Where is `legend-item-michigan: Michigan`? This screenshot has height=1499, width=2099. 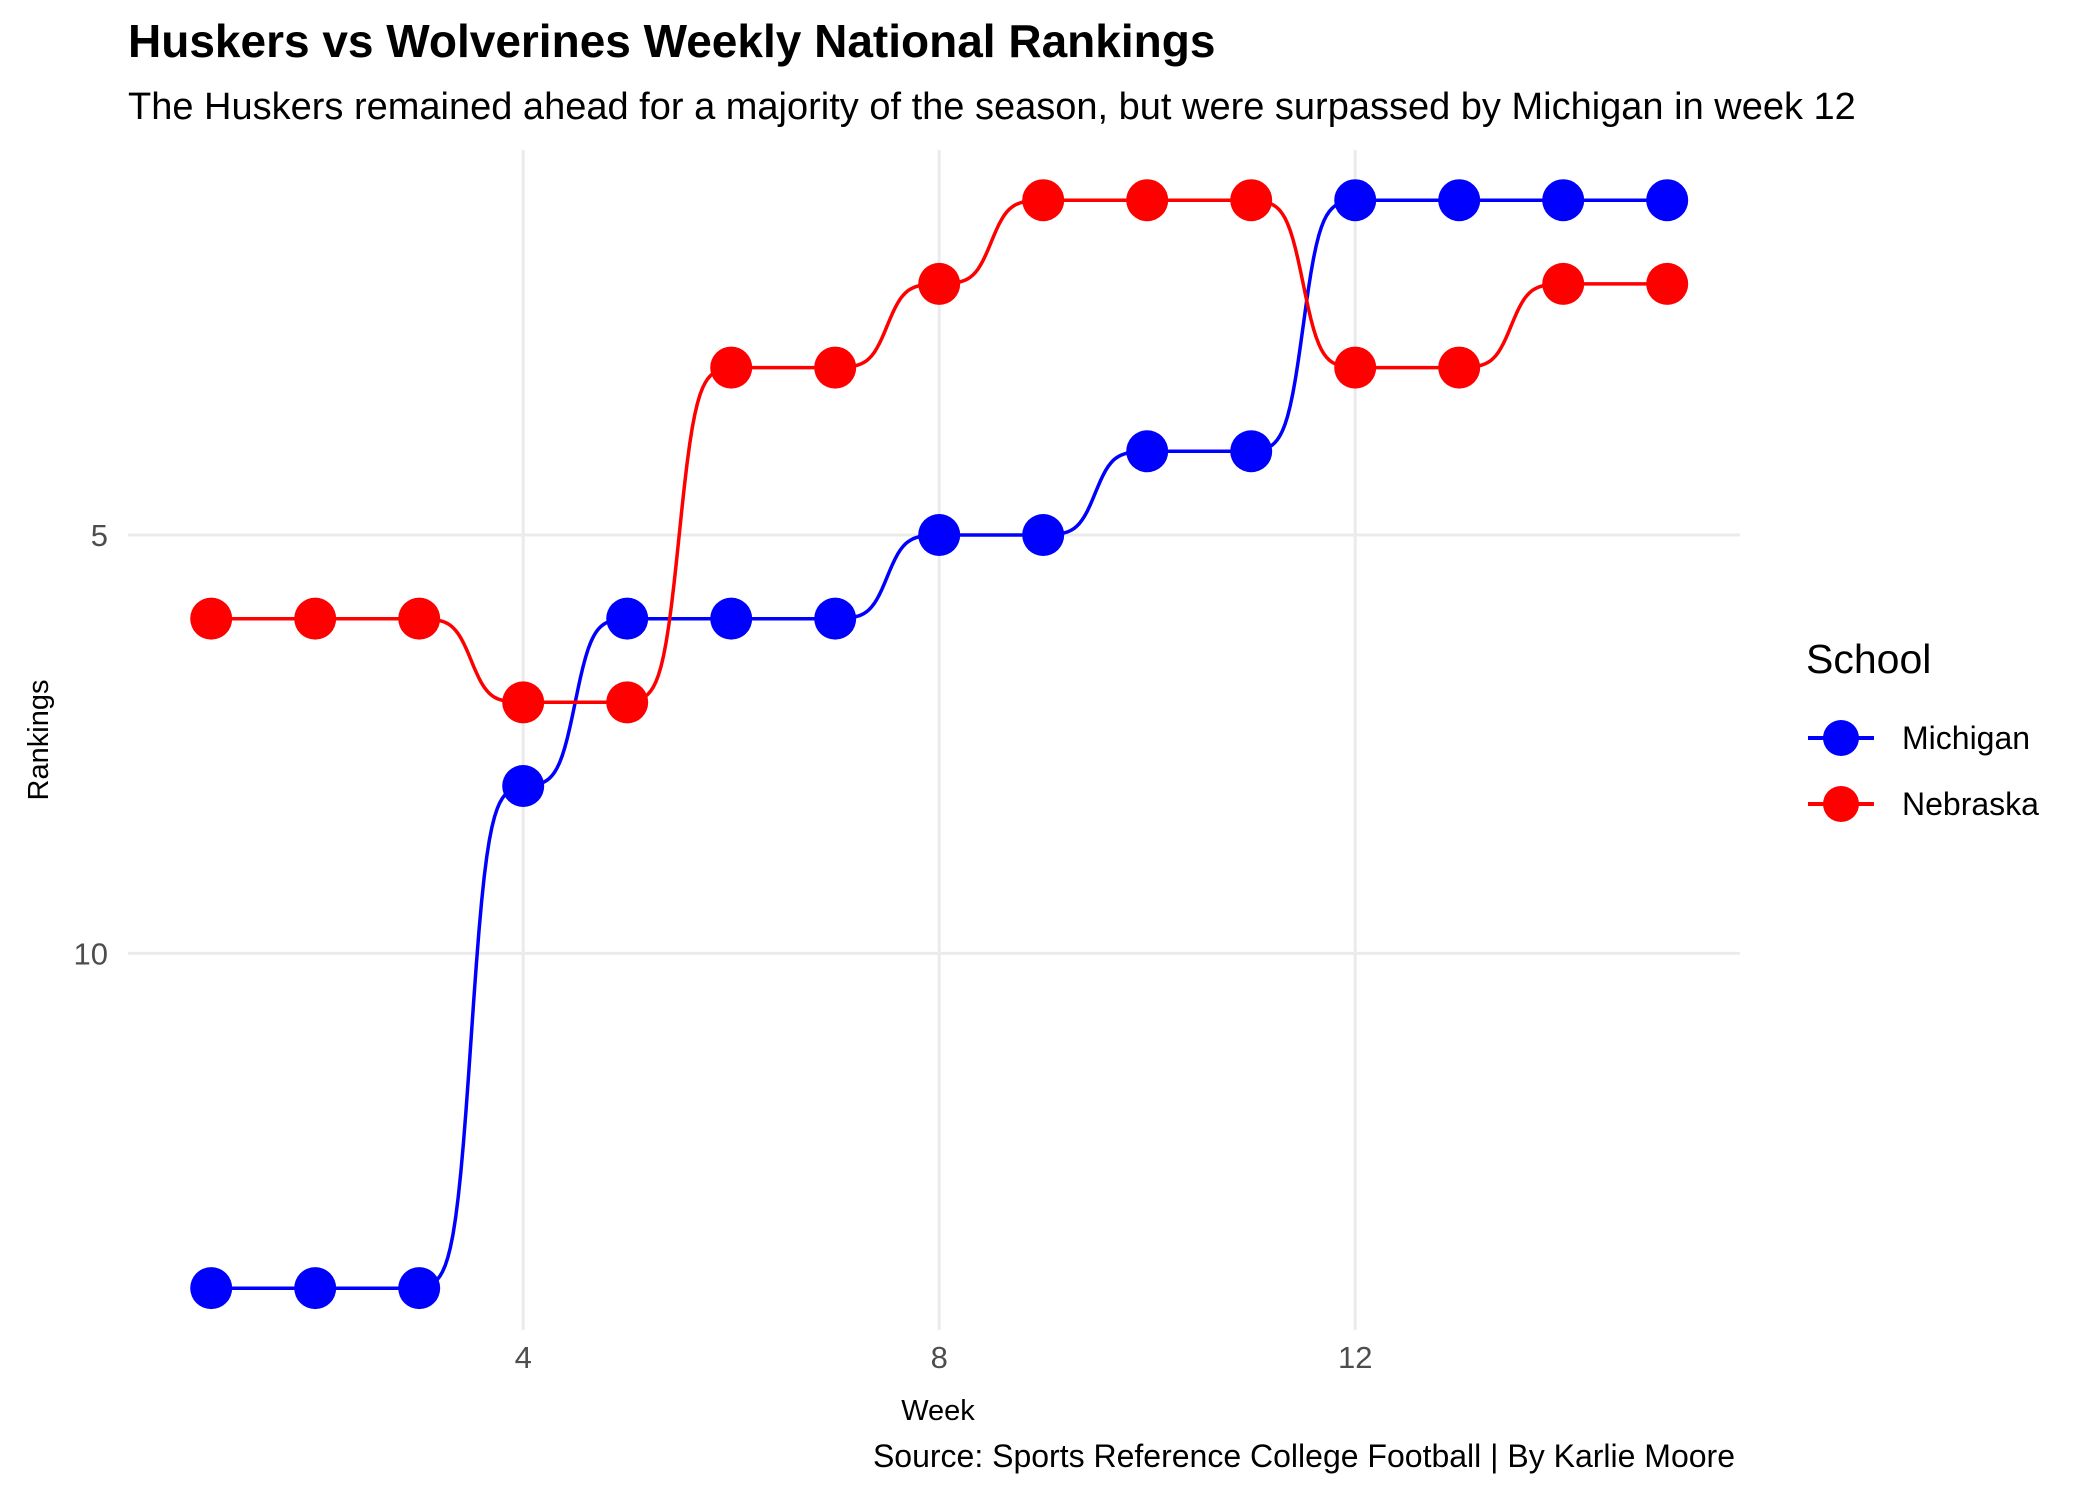 legend-item-michigan: Michigan is located at coordinates (1922, 738).